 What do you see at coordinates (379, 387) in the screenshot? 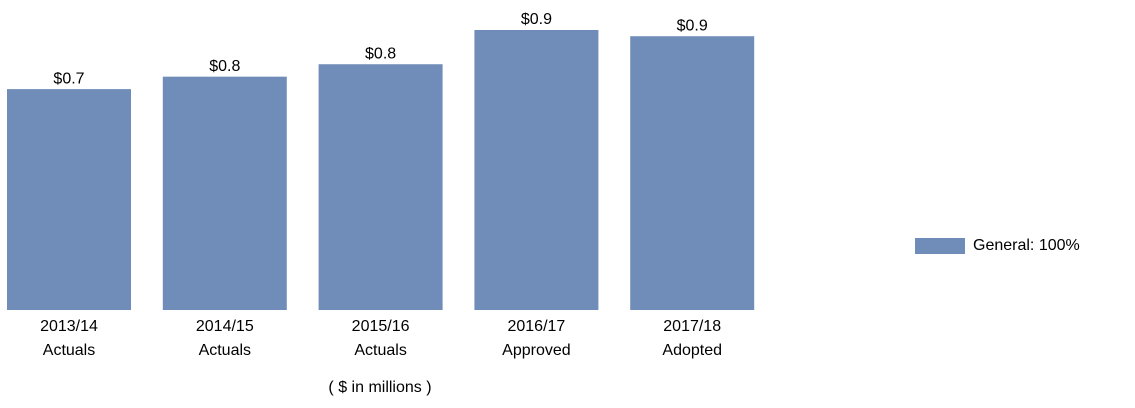
I see `x-axis-label: ( $ in millions )` at bounding box center [379, 387].